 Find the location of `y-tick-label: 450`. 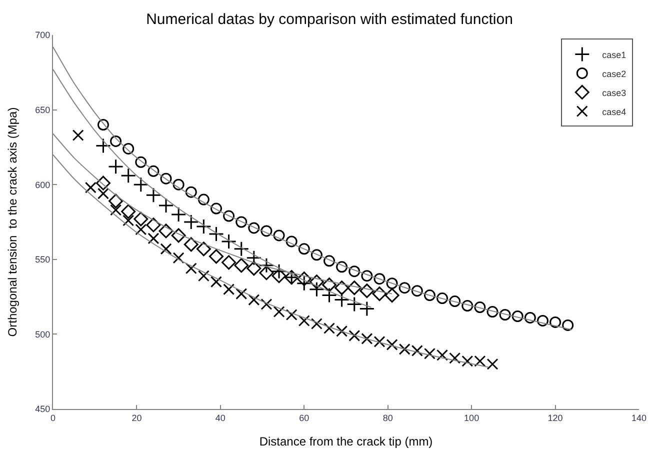

y-tick-label: 450 is located at coordinates (42, 409).